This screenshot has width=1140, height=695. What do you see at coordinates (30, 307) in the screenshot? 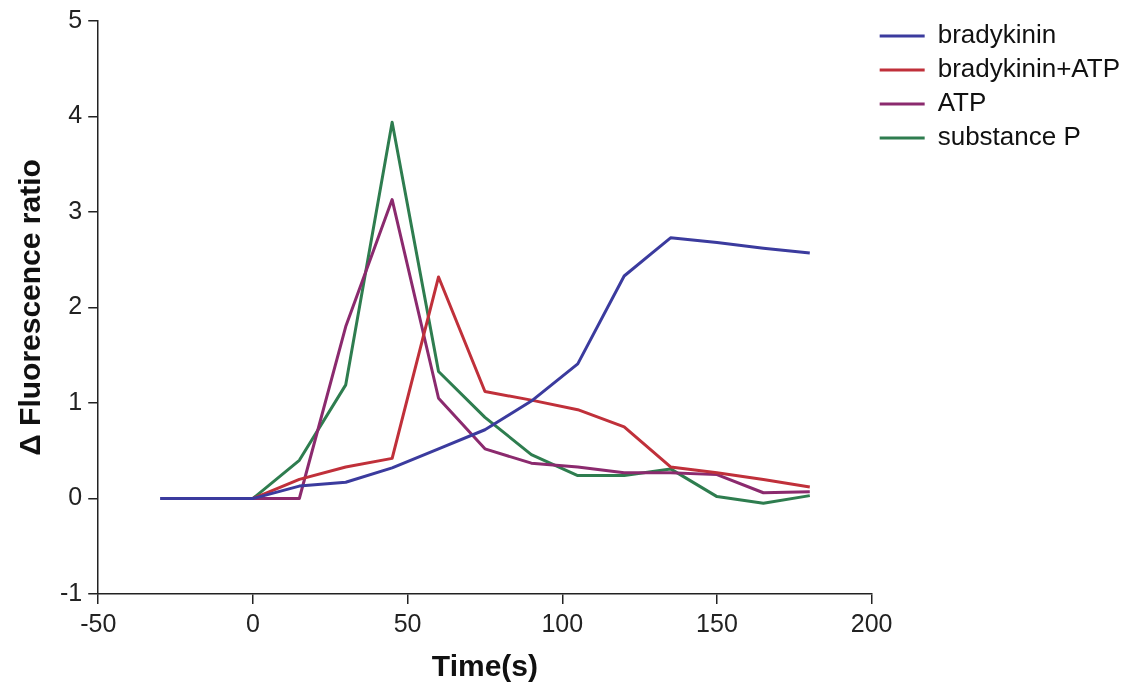
I see `y-axis-title: Δ Fluorescence ratio` at bounding box center [30, 307].